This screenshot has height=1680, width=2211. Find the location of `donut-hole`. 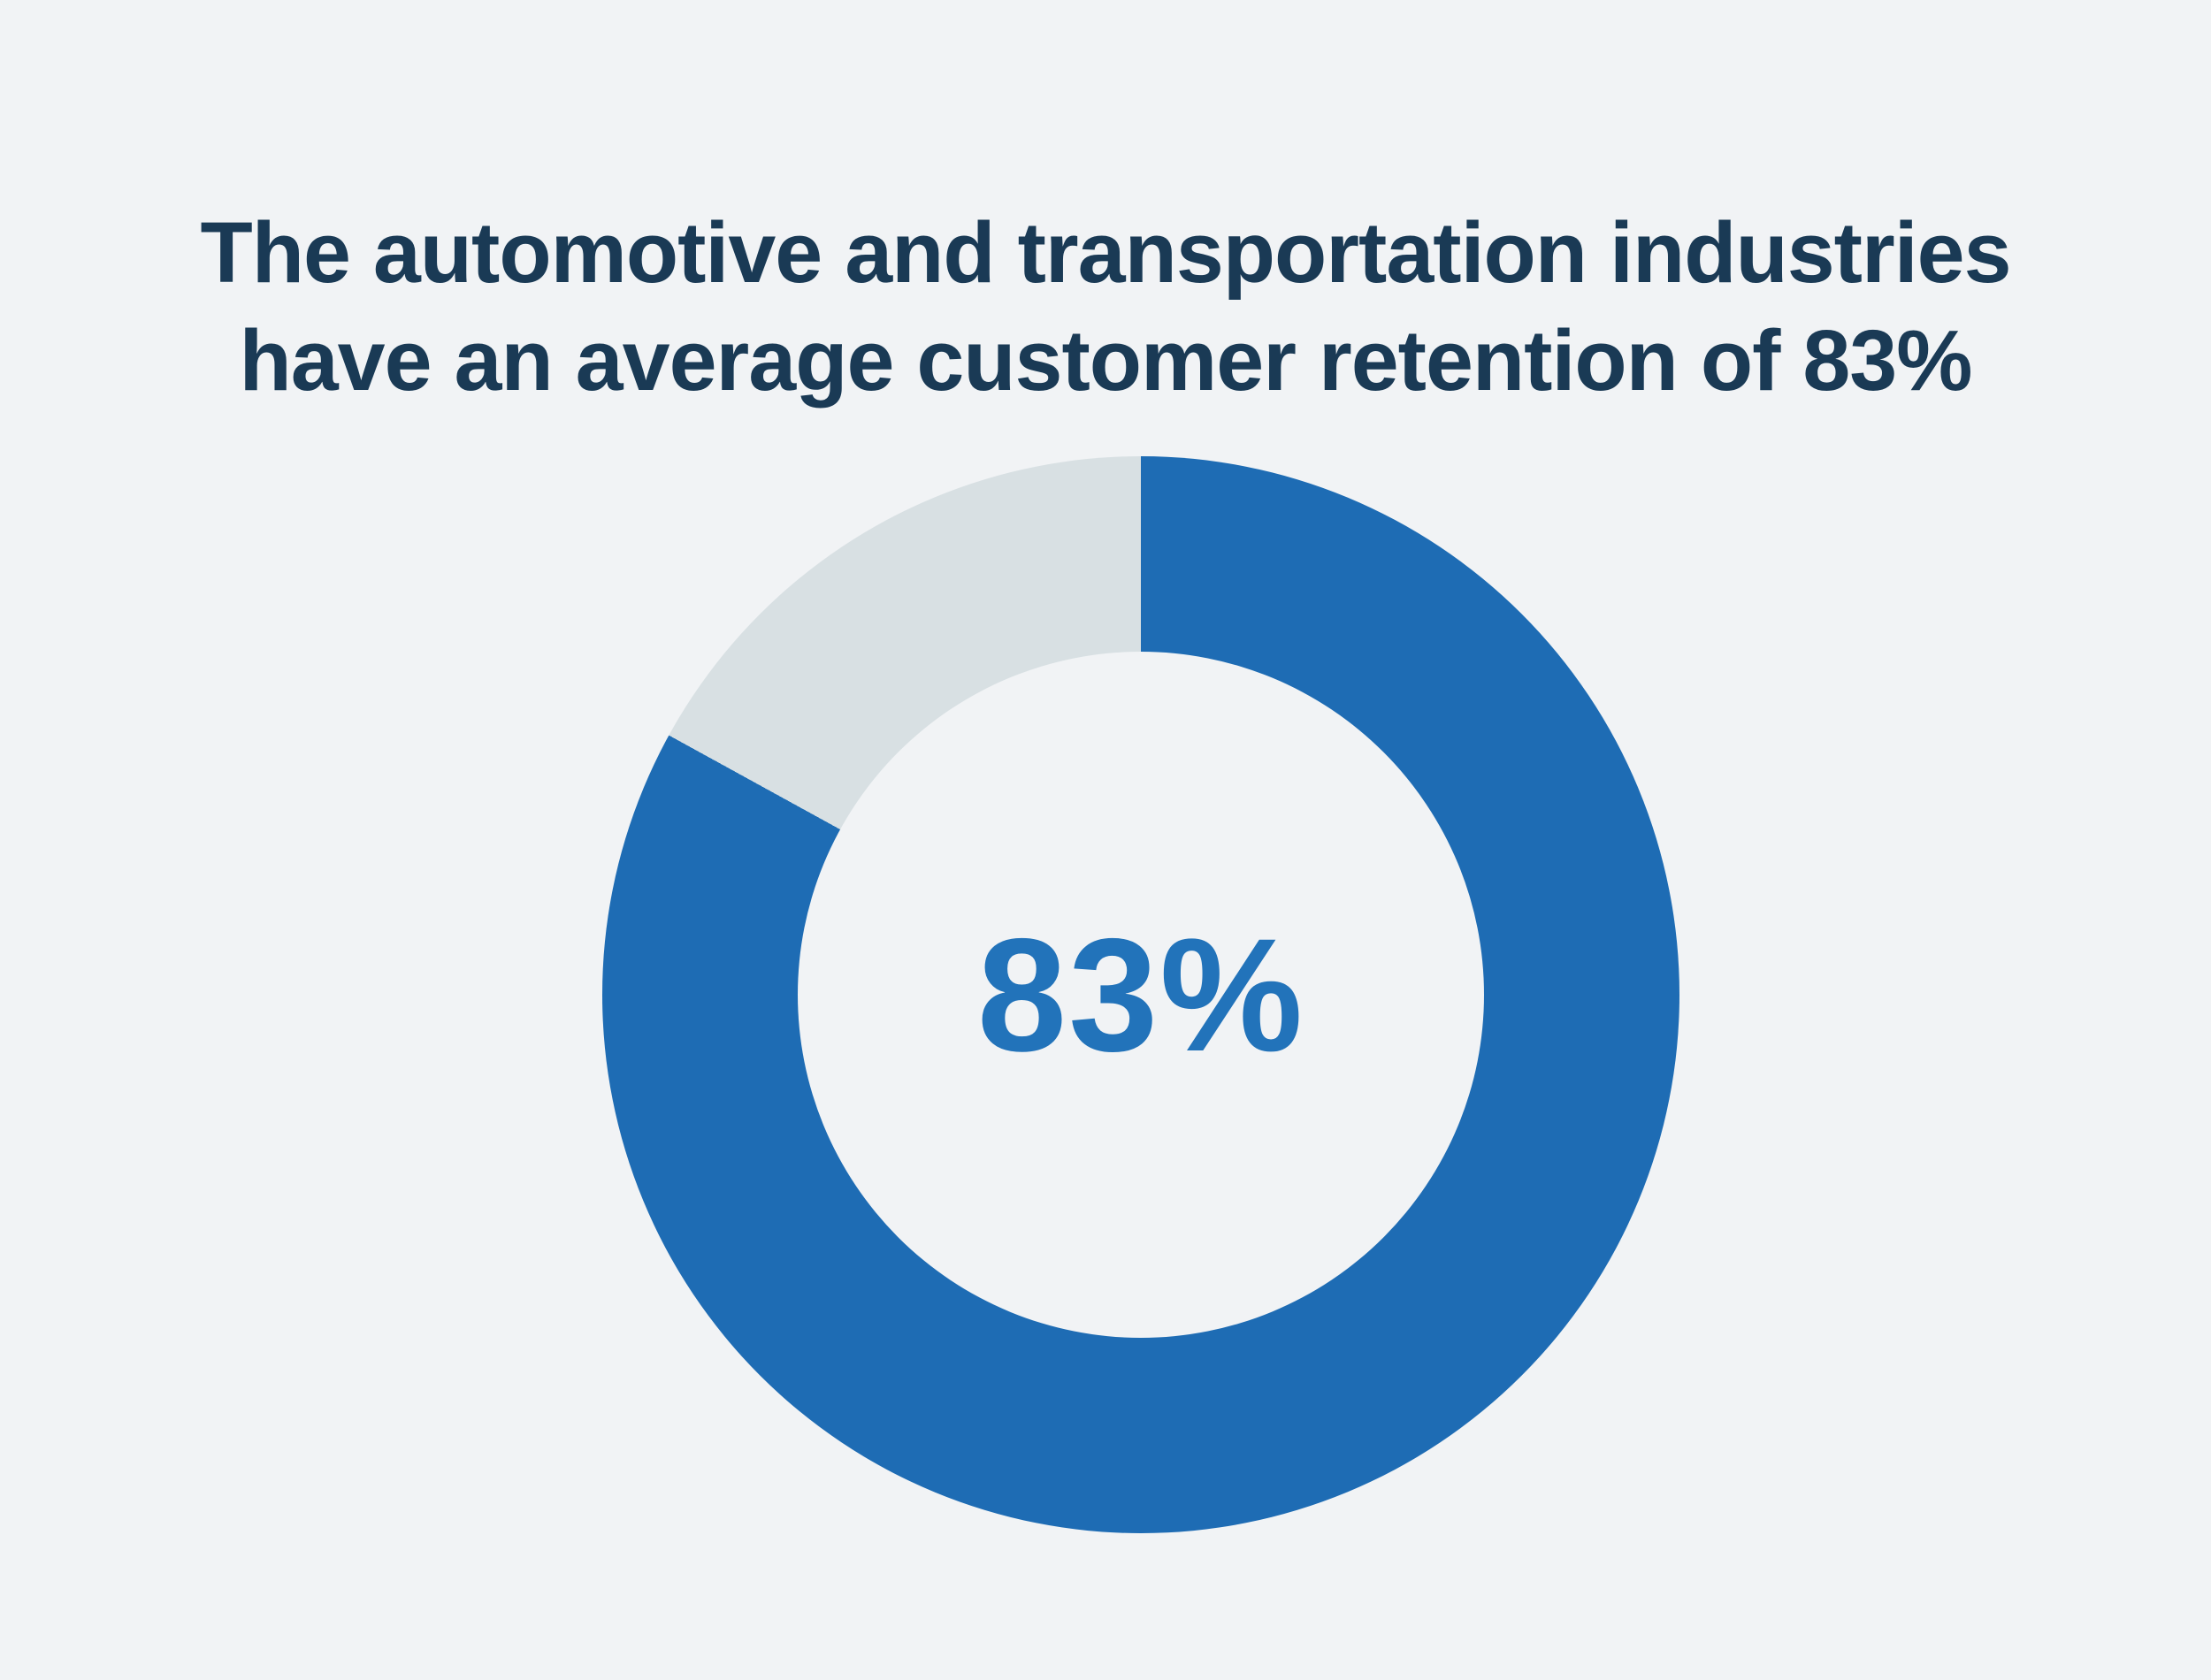

donut-hole is located at coordinates (1141, 995).